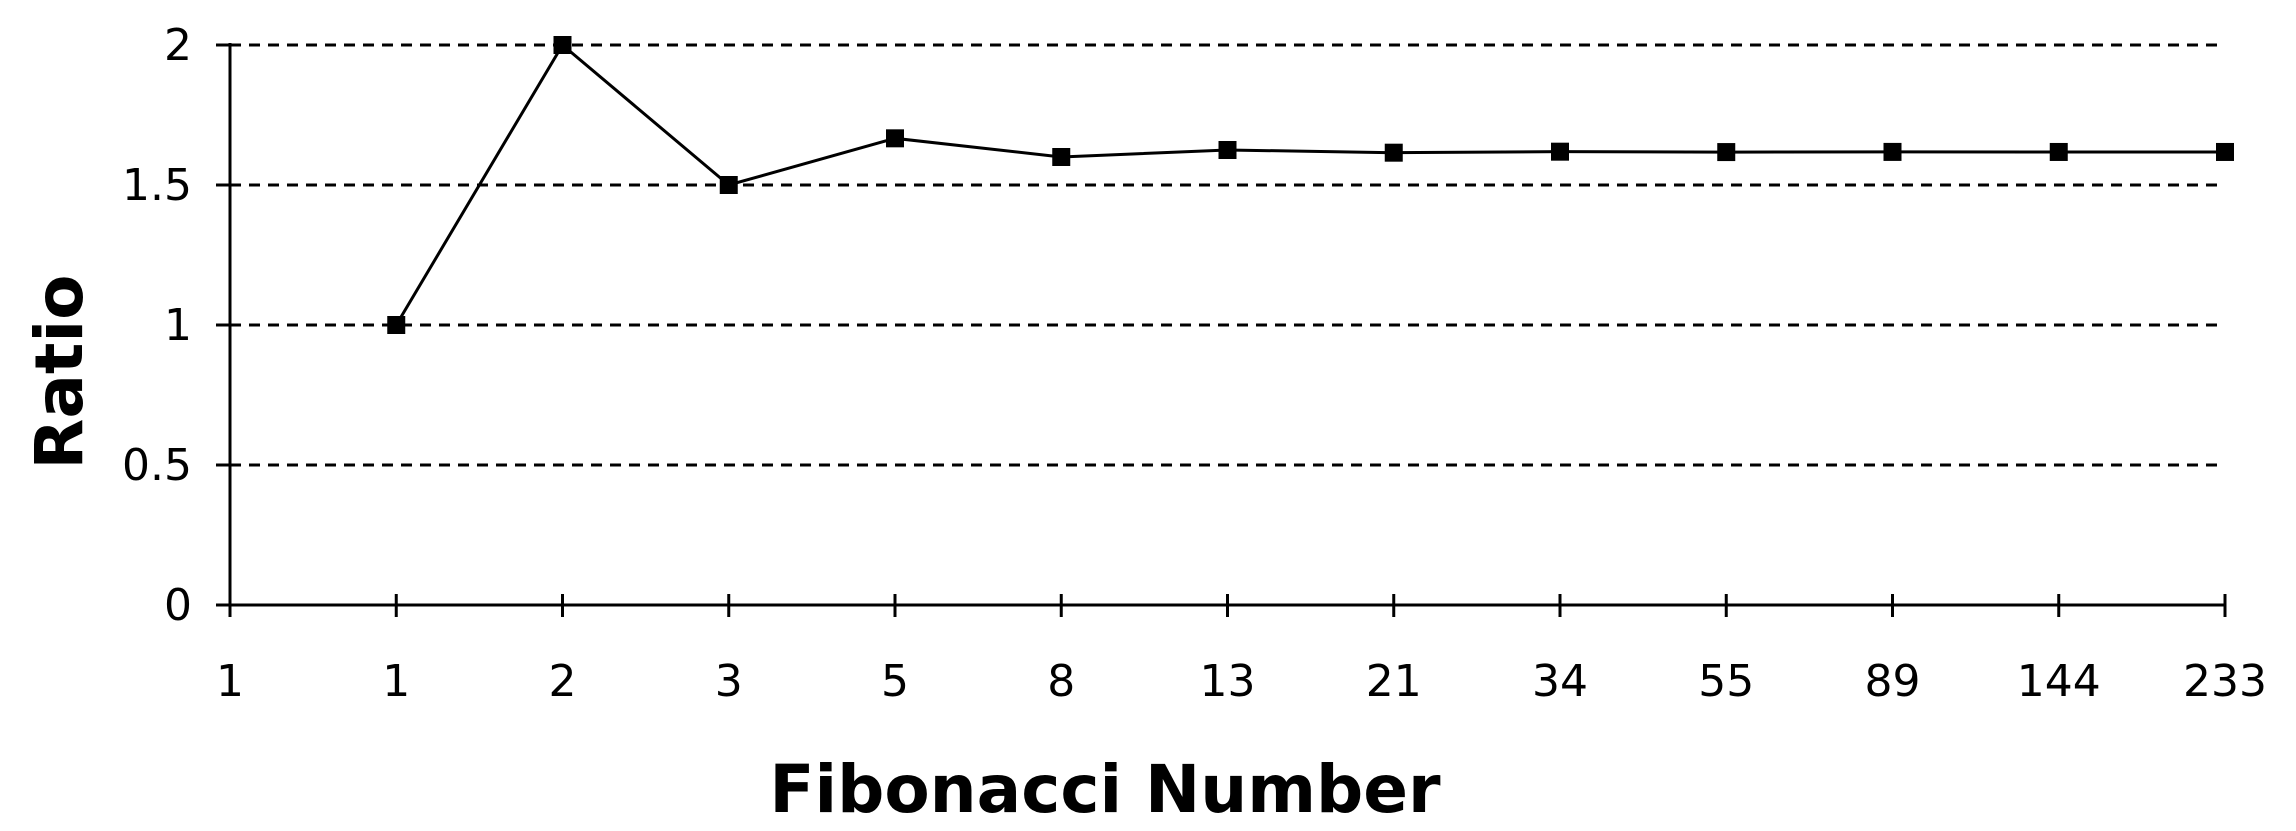 The image size is (2296, 831). Describe the element at coordinates (157, 465) in the screenshot. I see `y-tick-label: 0.5` at that location.